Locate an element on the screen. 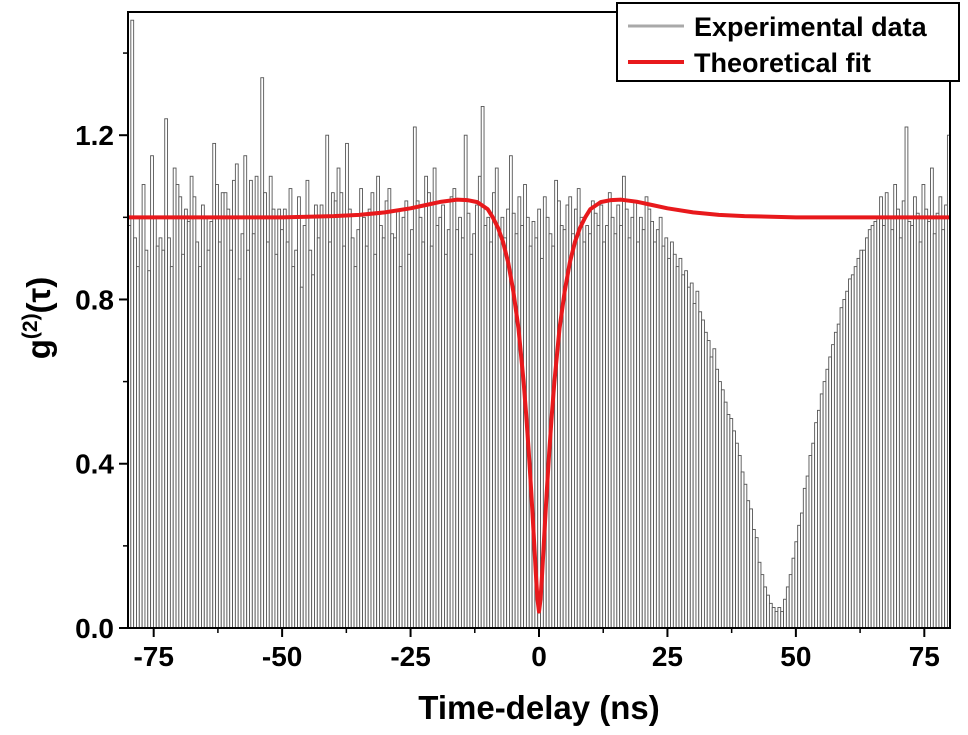 The width and height of the screenshot is (968, 735). y-axis-title: g(2)(τ) is located at coordinates (38, 318).